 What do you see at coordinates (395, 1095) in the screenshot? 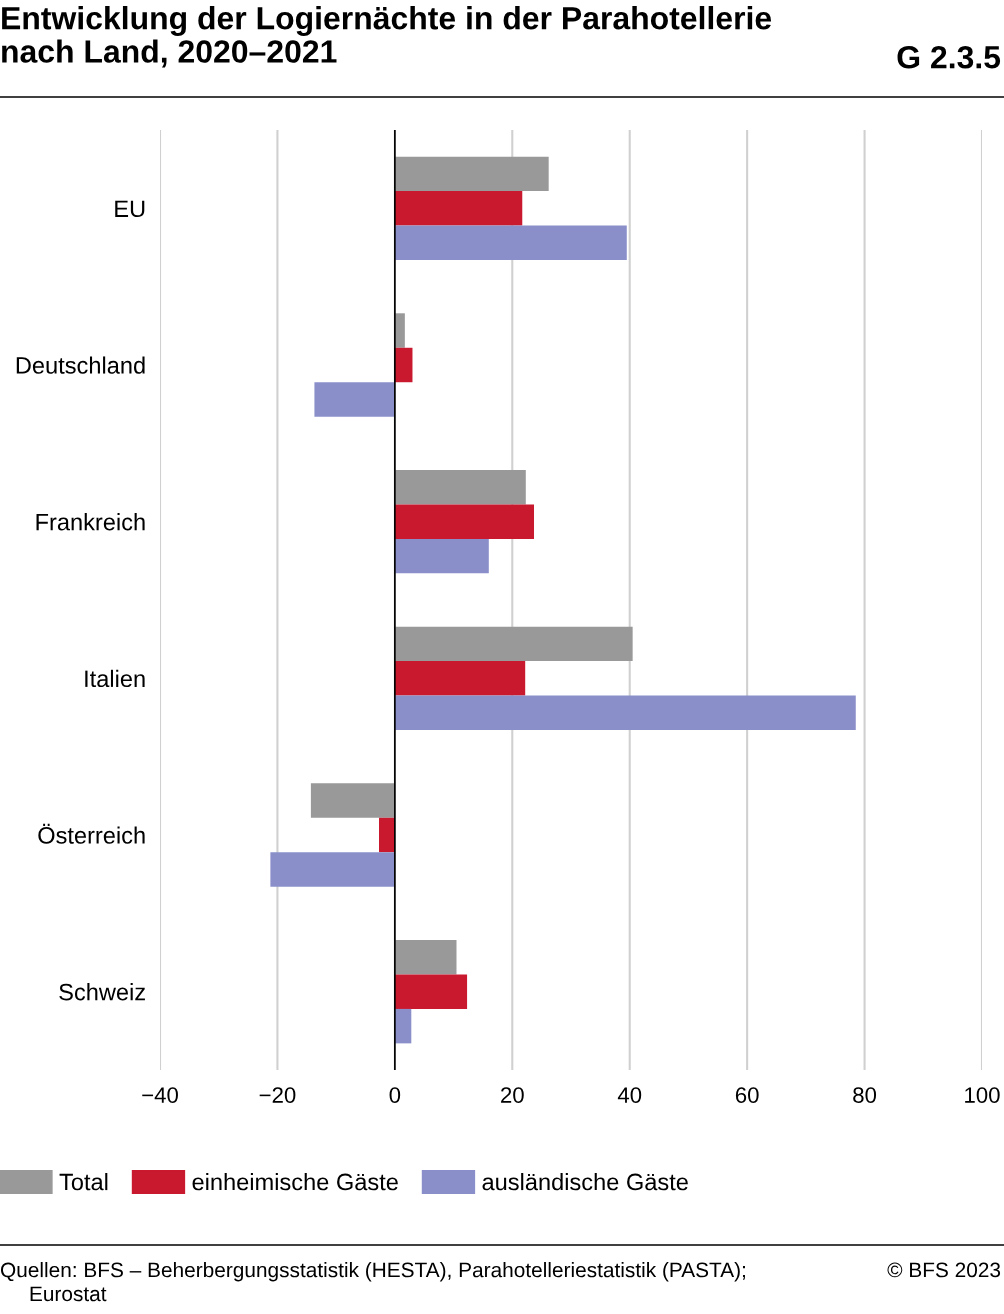
I see `x-tick-label: 0` at bounding box center [395, 1095].